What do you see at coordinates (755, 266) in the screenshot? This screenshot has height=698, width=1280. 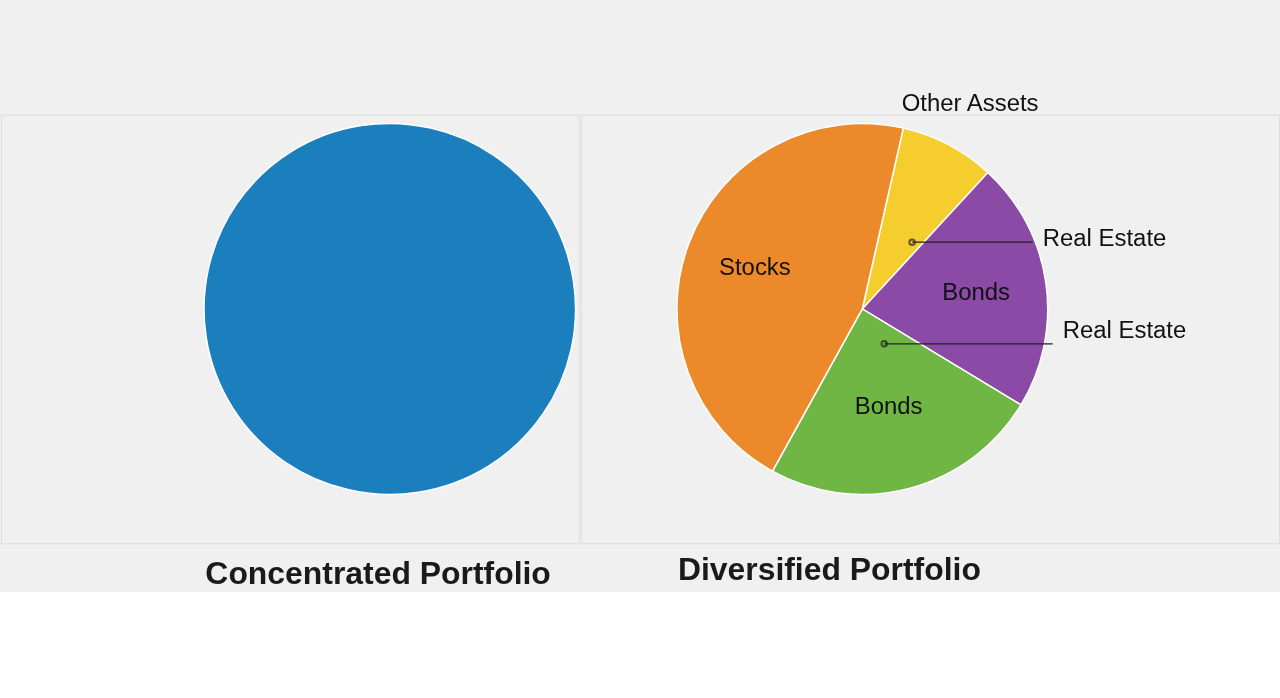 I see `slice-label: Stocks` at bounding box center [755, 266].